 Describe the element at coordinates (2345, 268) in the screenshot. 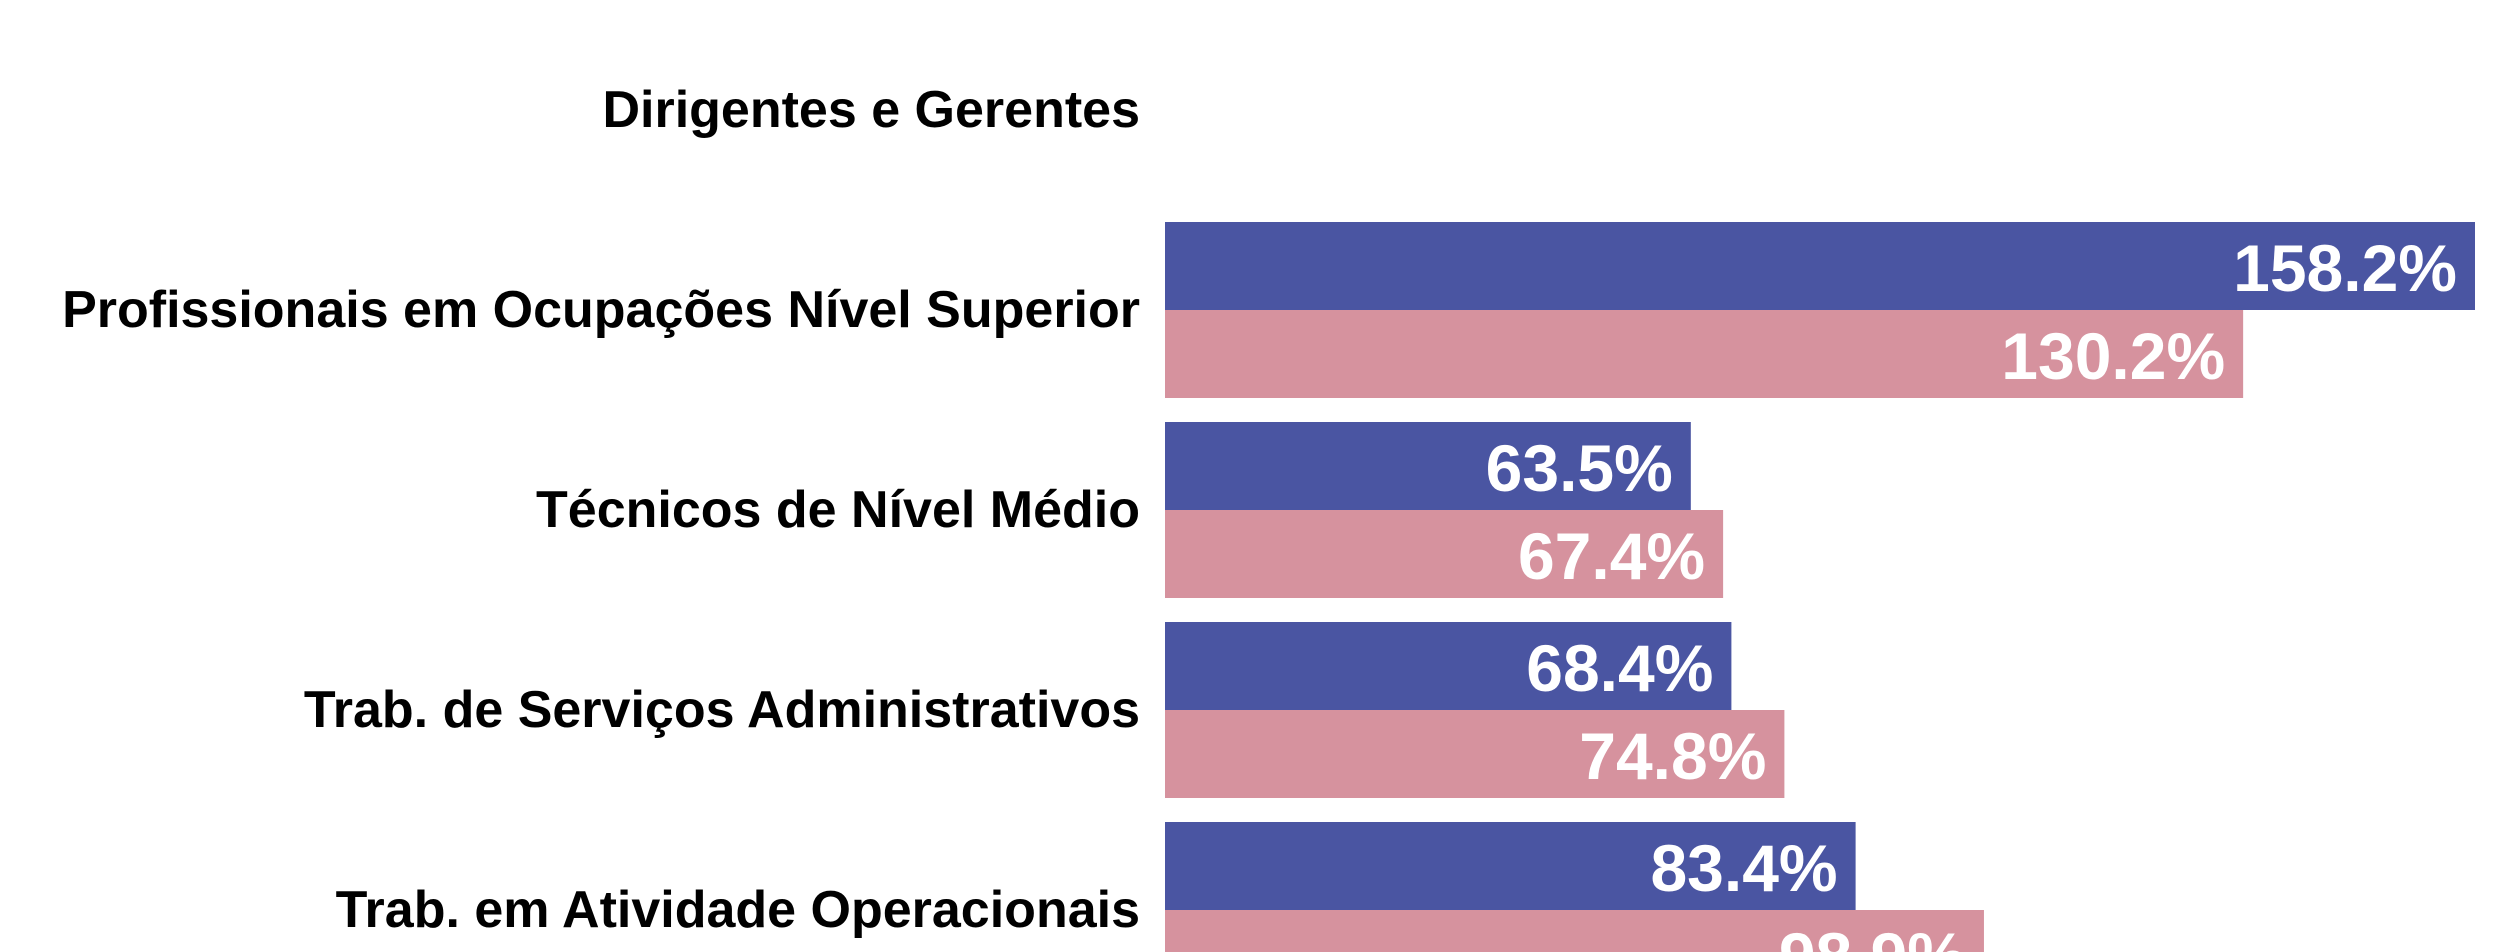

I see `value-label-profissionais-em-ocupacoes-nivel-superior-series-1: 158.2%` at that location.